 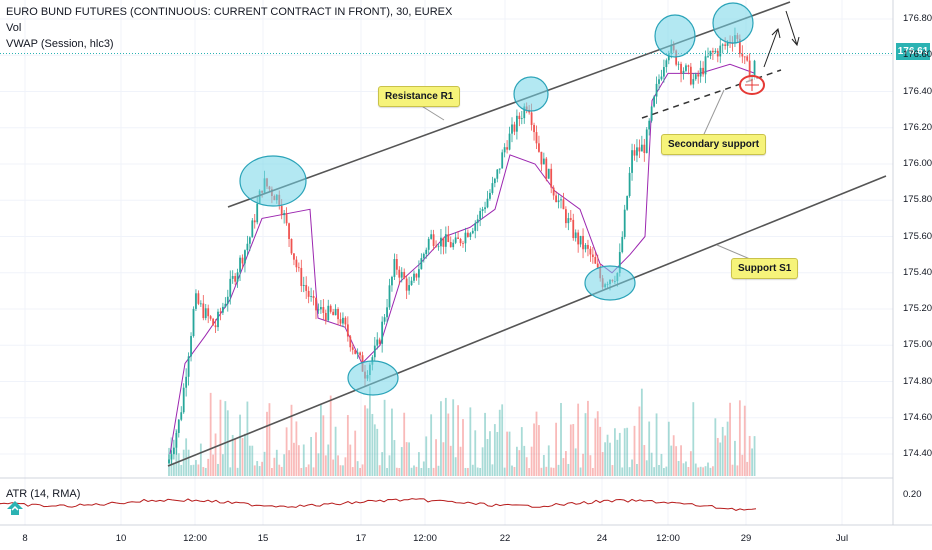 What do you see at coordinates (765, 268) in the screenshot?
I see `support-s1-callout: Support S1` at bounding box center [765, 268].